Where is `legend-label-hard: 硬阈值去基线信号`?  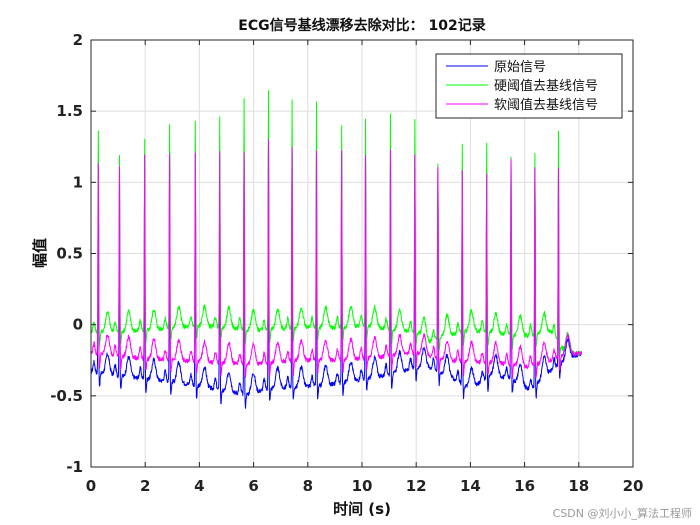
legend-label-hard: 硬阈值去基线信号 is located at coordinates (546, 86).